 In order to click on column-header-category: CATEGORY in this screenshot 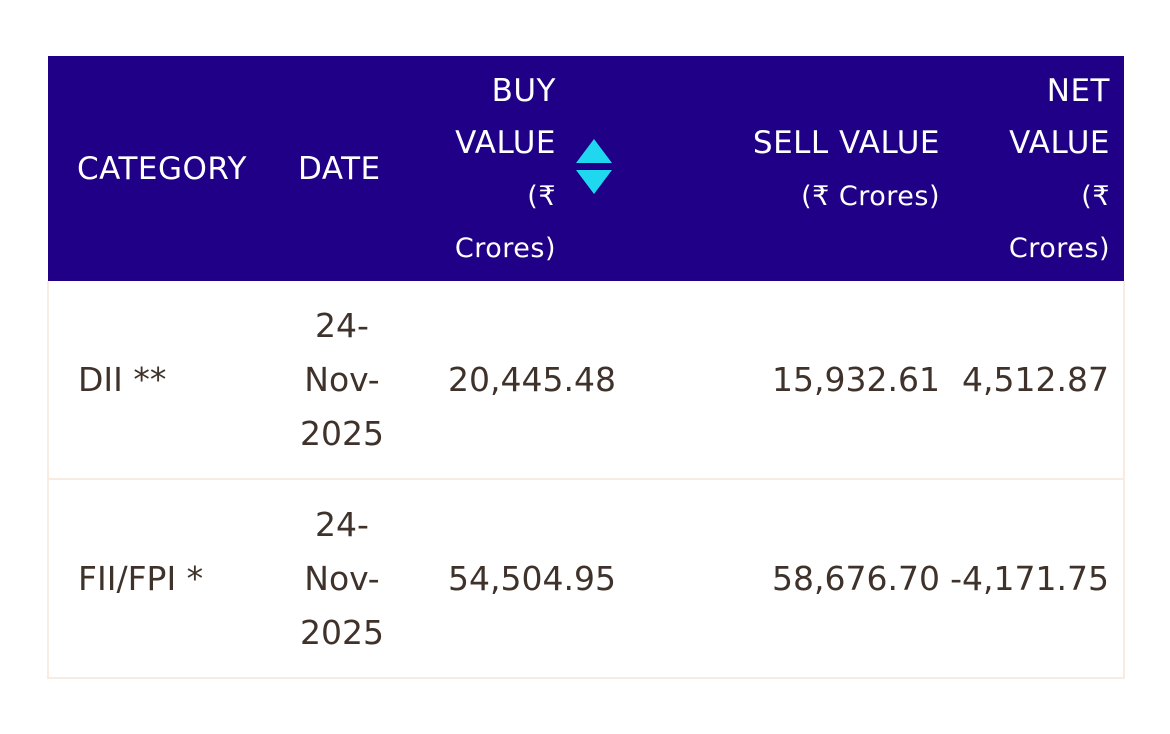, I will do `click(166, 168)`.